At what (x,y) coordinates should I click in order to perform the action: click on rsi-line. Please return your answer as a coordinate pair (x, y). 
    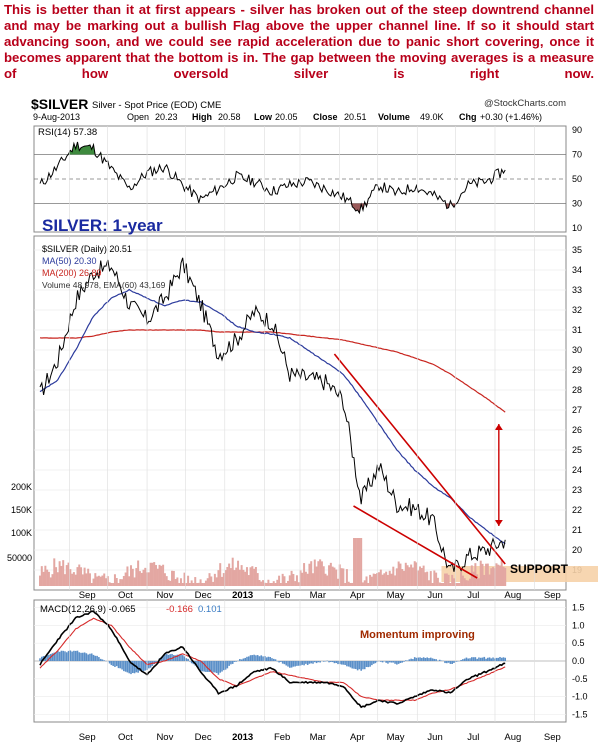
    Looking at the image, I should click on (272, 178).